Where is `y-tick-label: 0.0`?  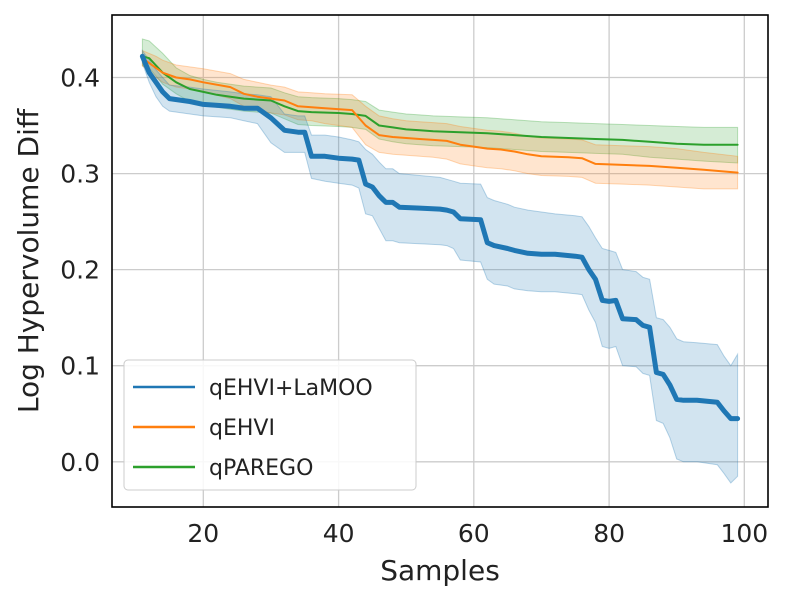
y-tick-label: 0.0 is located at coordinates (80, 462).